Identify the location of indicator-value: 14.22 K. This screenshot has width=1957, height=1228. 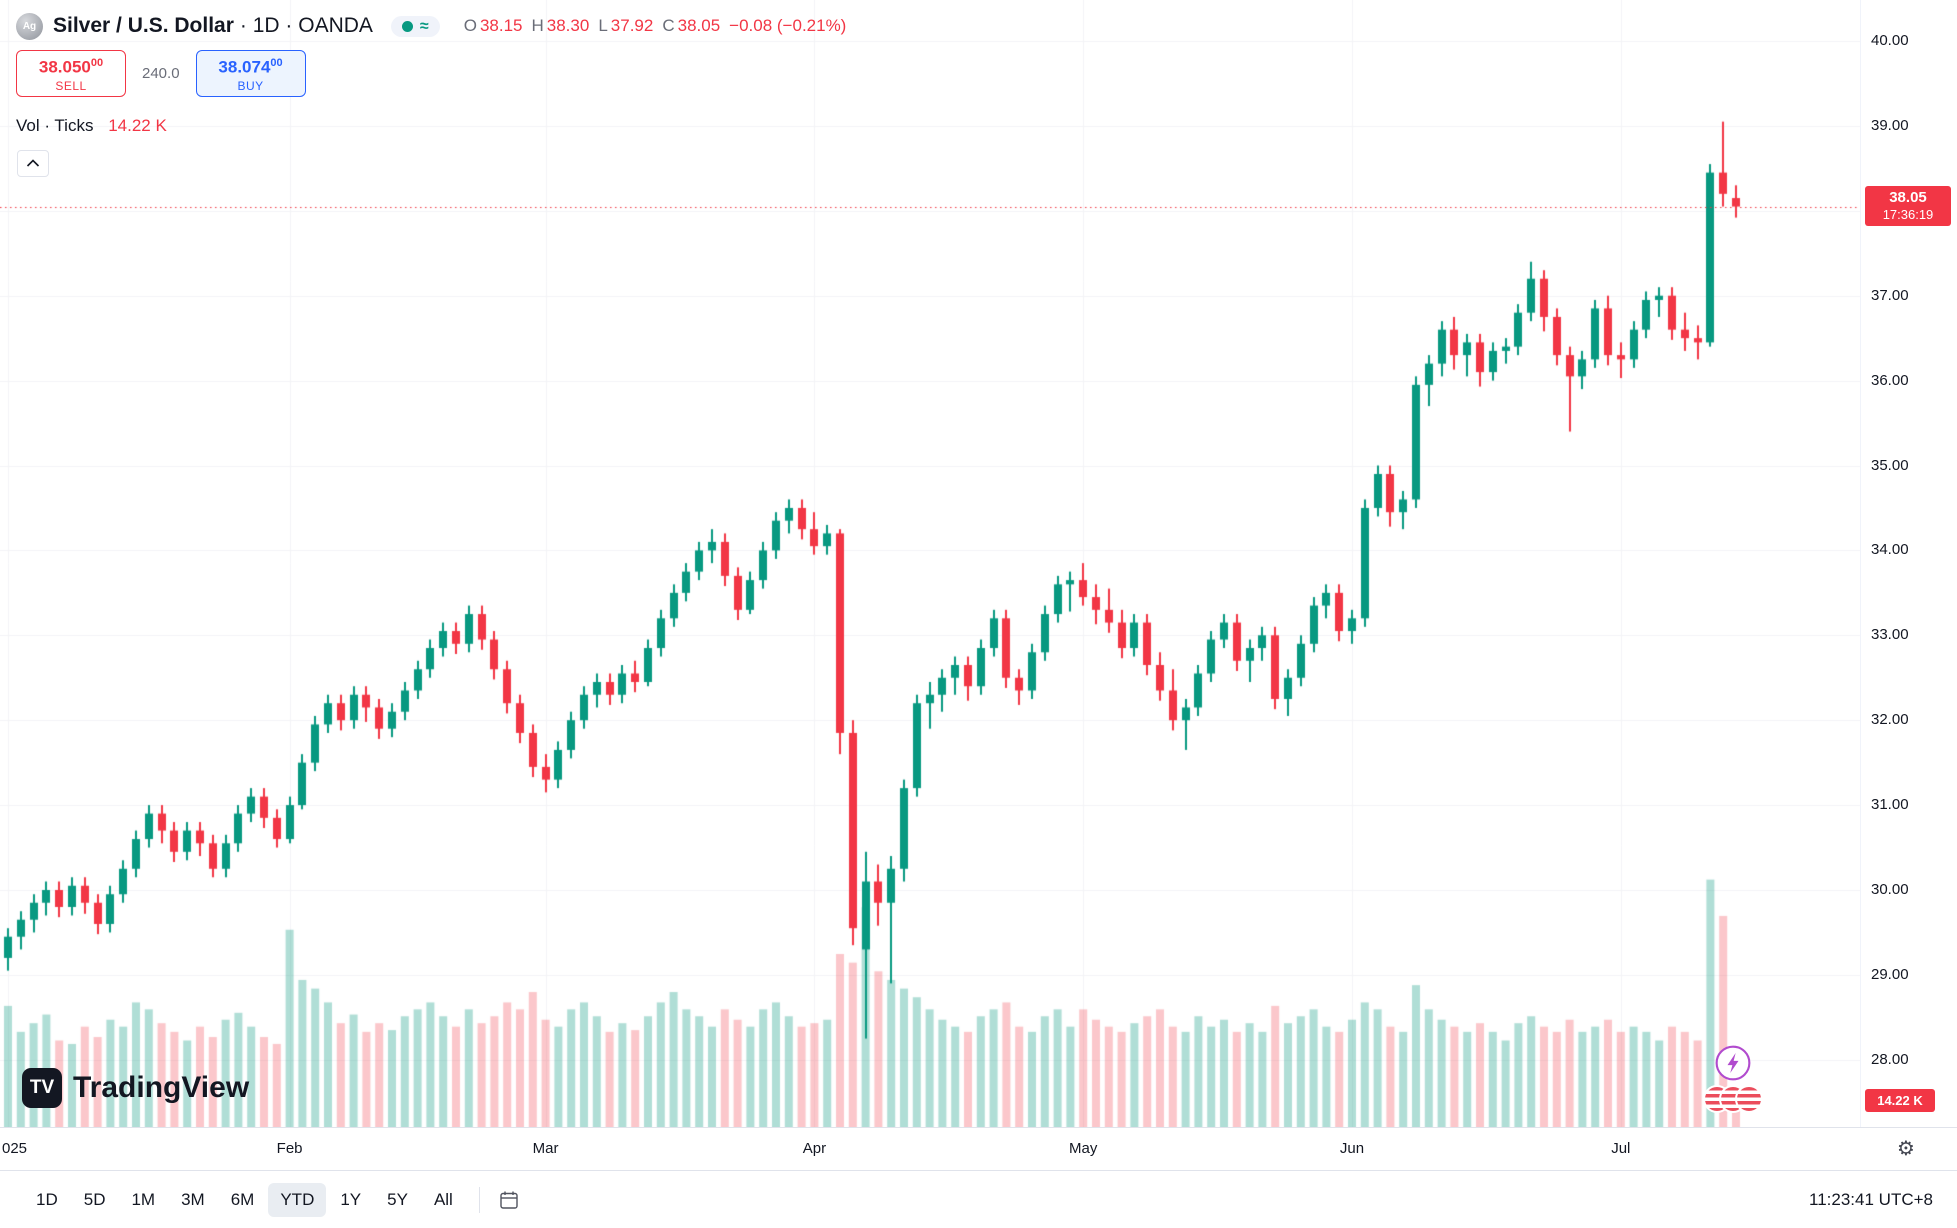
(137, 125).